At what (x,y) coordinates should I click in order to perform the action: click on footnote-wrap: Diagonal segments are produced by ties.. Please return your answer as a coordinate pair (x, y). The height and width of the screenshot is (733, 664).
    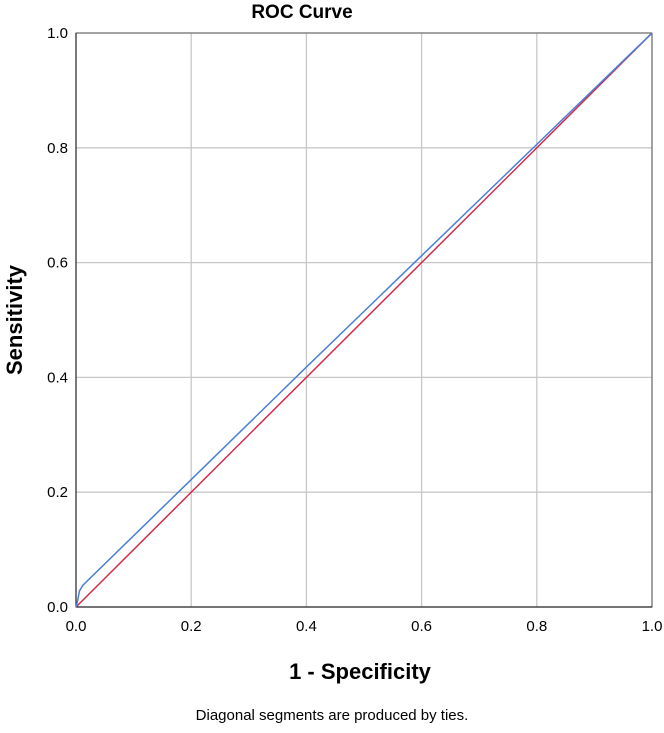
    Looking at the image, I should click on (332, 715).